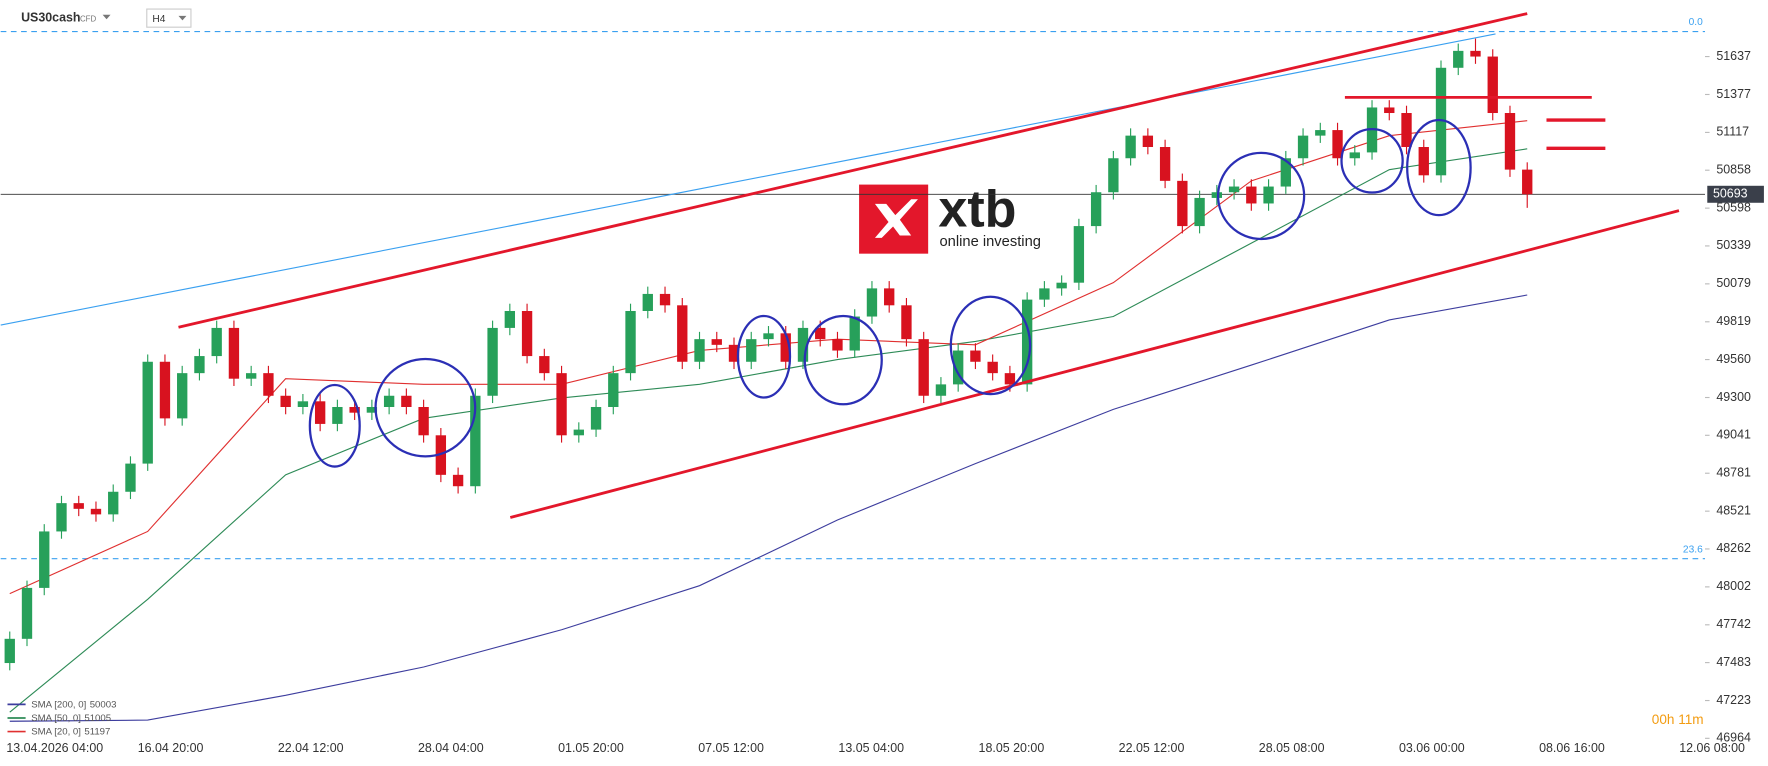  What do you see at coordinates (171, 748) in the screenshot?
I see `x-tick-label: 16.04 20:00` at bounding box center [171, 748].